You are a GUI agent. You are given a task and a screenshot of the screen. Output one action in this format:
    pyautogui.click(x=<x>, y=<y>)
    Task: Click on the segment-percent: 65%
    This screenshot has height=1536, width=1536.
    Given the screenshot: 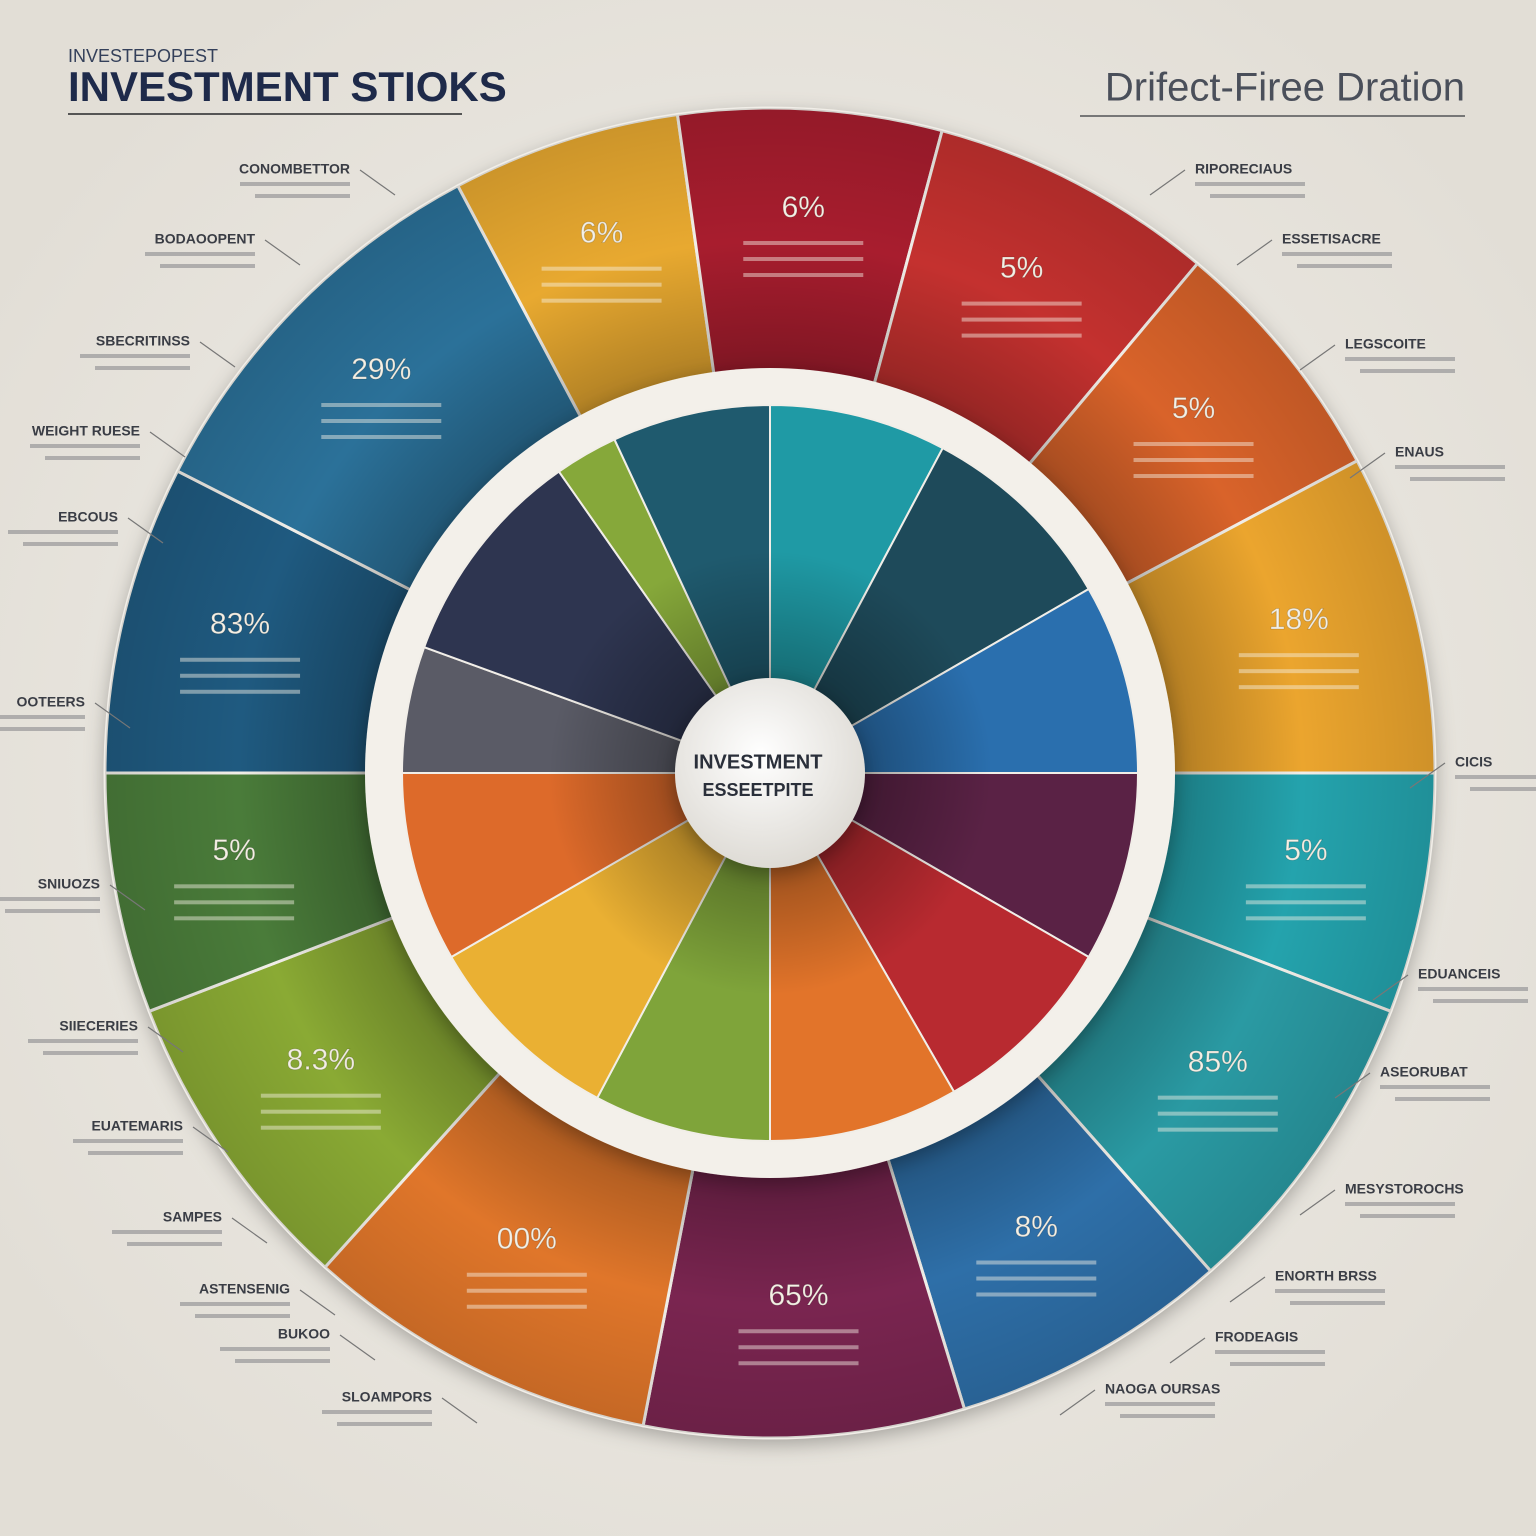 What is the action you would take?
    pyautogui.click(x=798, y=1295)
    